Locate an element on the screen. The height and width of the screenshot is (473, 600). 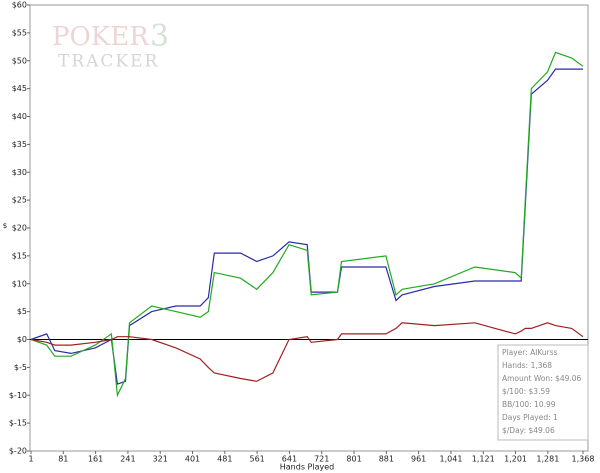
x-tick-label: 1,281 is located at coordinates (547, 459).